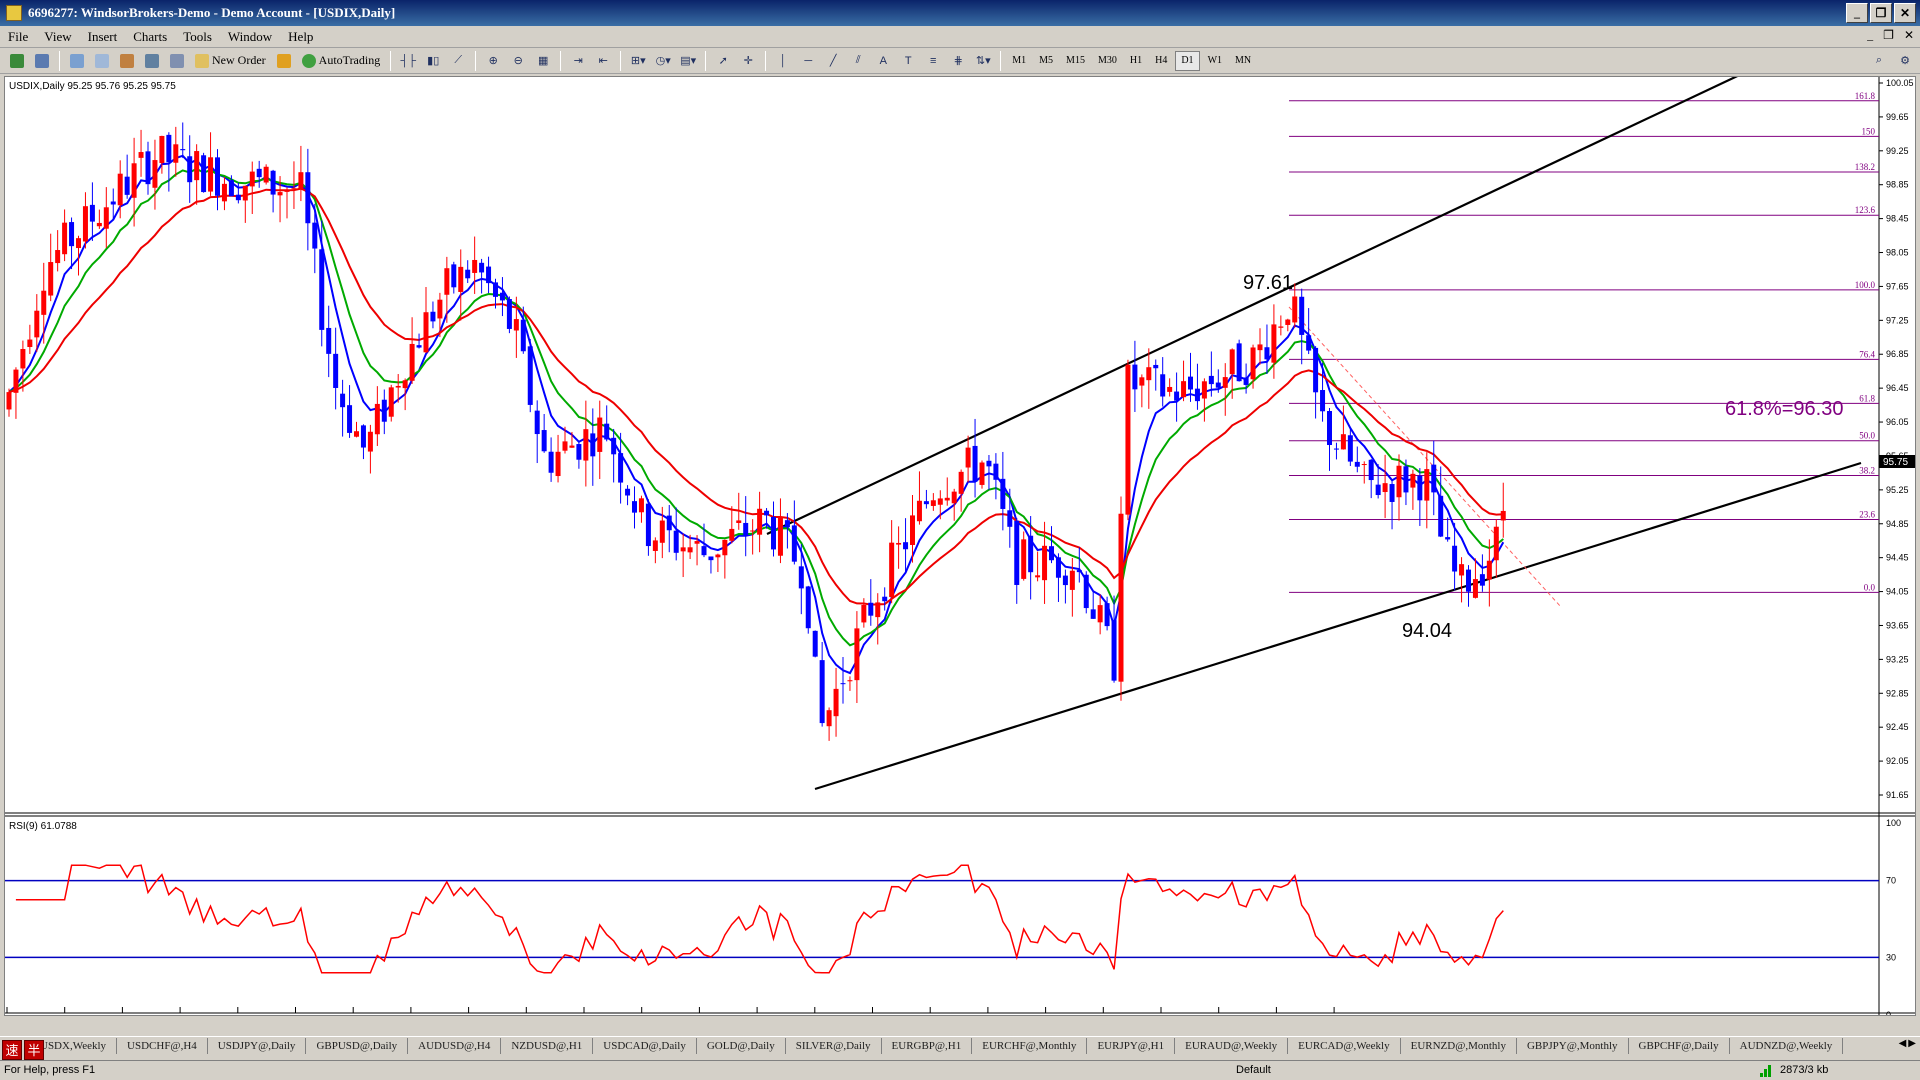  What do you see at coordinates (18, 36) in the screenshot?
I see `menu-file: File` at bounding box center [18, 36].